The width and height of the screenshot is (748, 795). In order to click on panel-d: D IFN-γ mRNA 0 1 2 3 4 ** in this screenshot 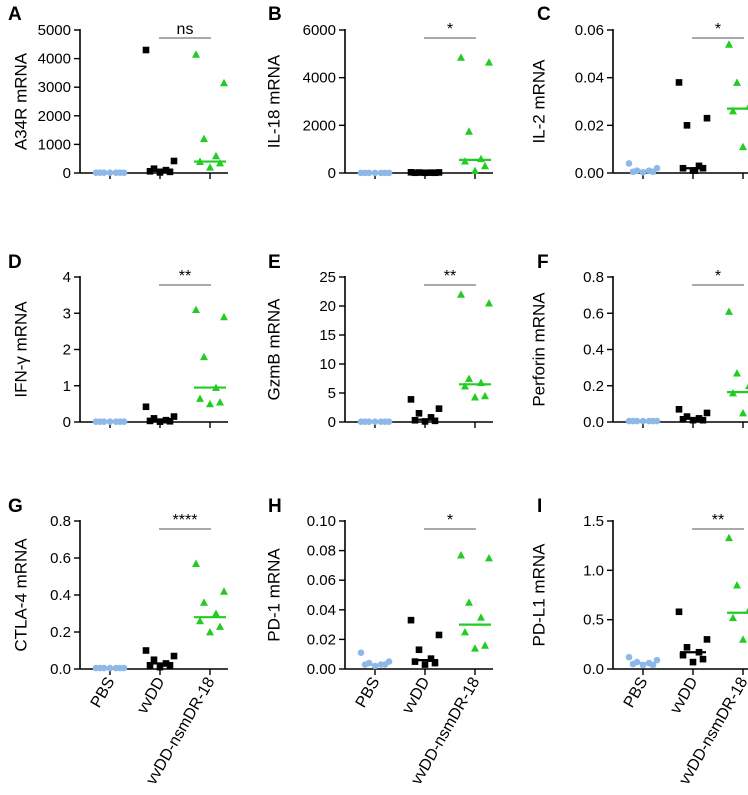, I will do `click(118, 341)`.